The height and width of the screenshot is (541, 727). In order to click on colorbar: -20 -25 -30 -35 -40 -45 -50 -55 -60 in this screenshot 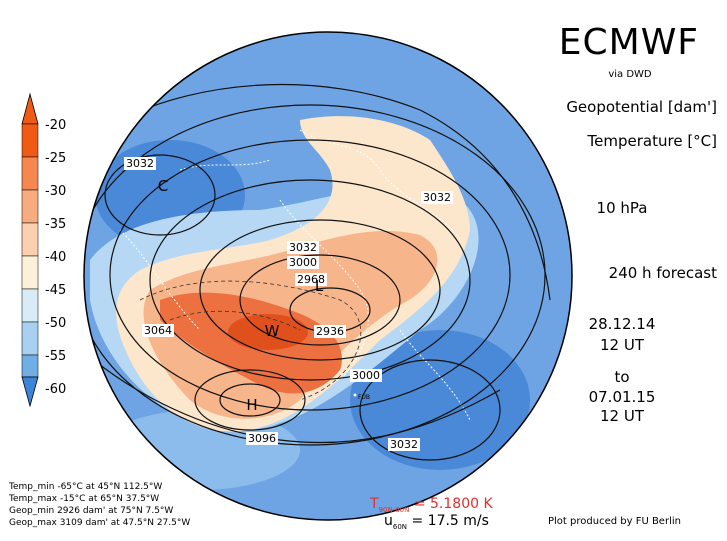, I will do `click(48, 250)`.